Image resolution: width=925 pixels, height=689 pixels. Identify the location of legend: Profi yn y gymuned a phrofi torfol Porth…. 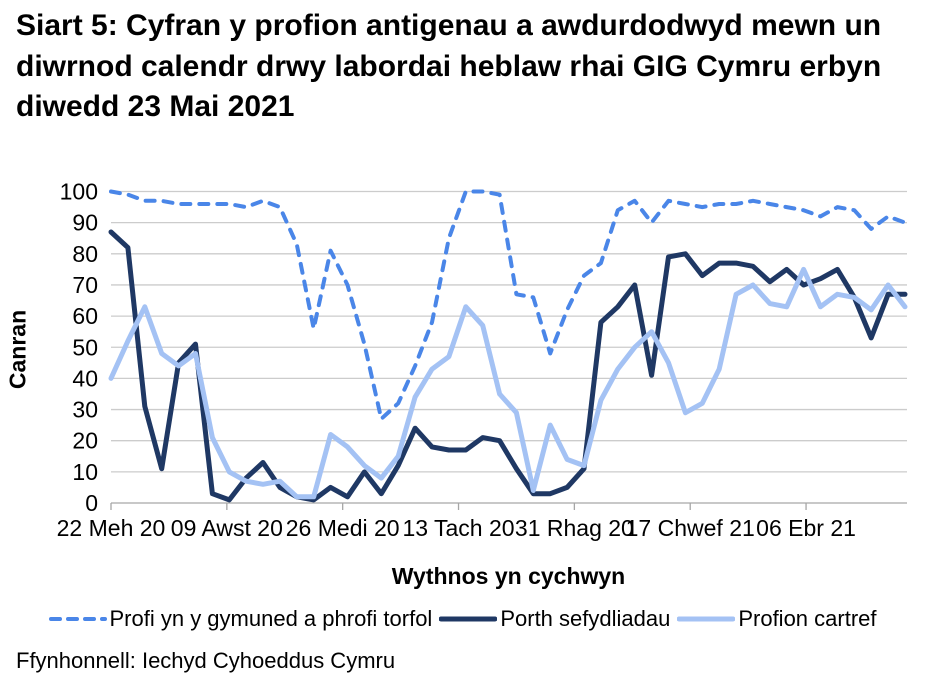
(462, 619).